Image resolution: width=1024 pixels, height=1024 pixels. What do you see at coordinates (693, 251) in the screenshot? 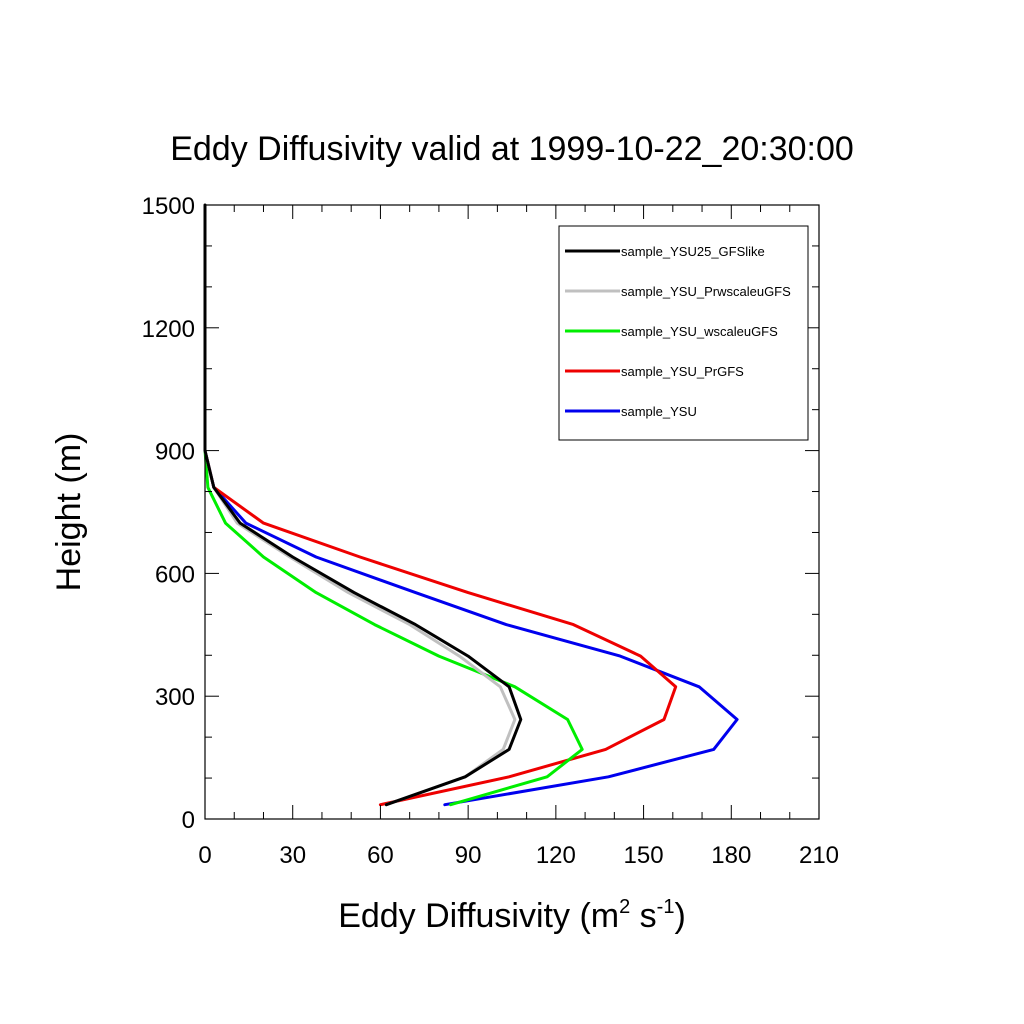
I see `legend-label: sample_YSU25_GFSlike` at bounding box center [693, 251].